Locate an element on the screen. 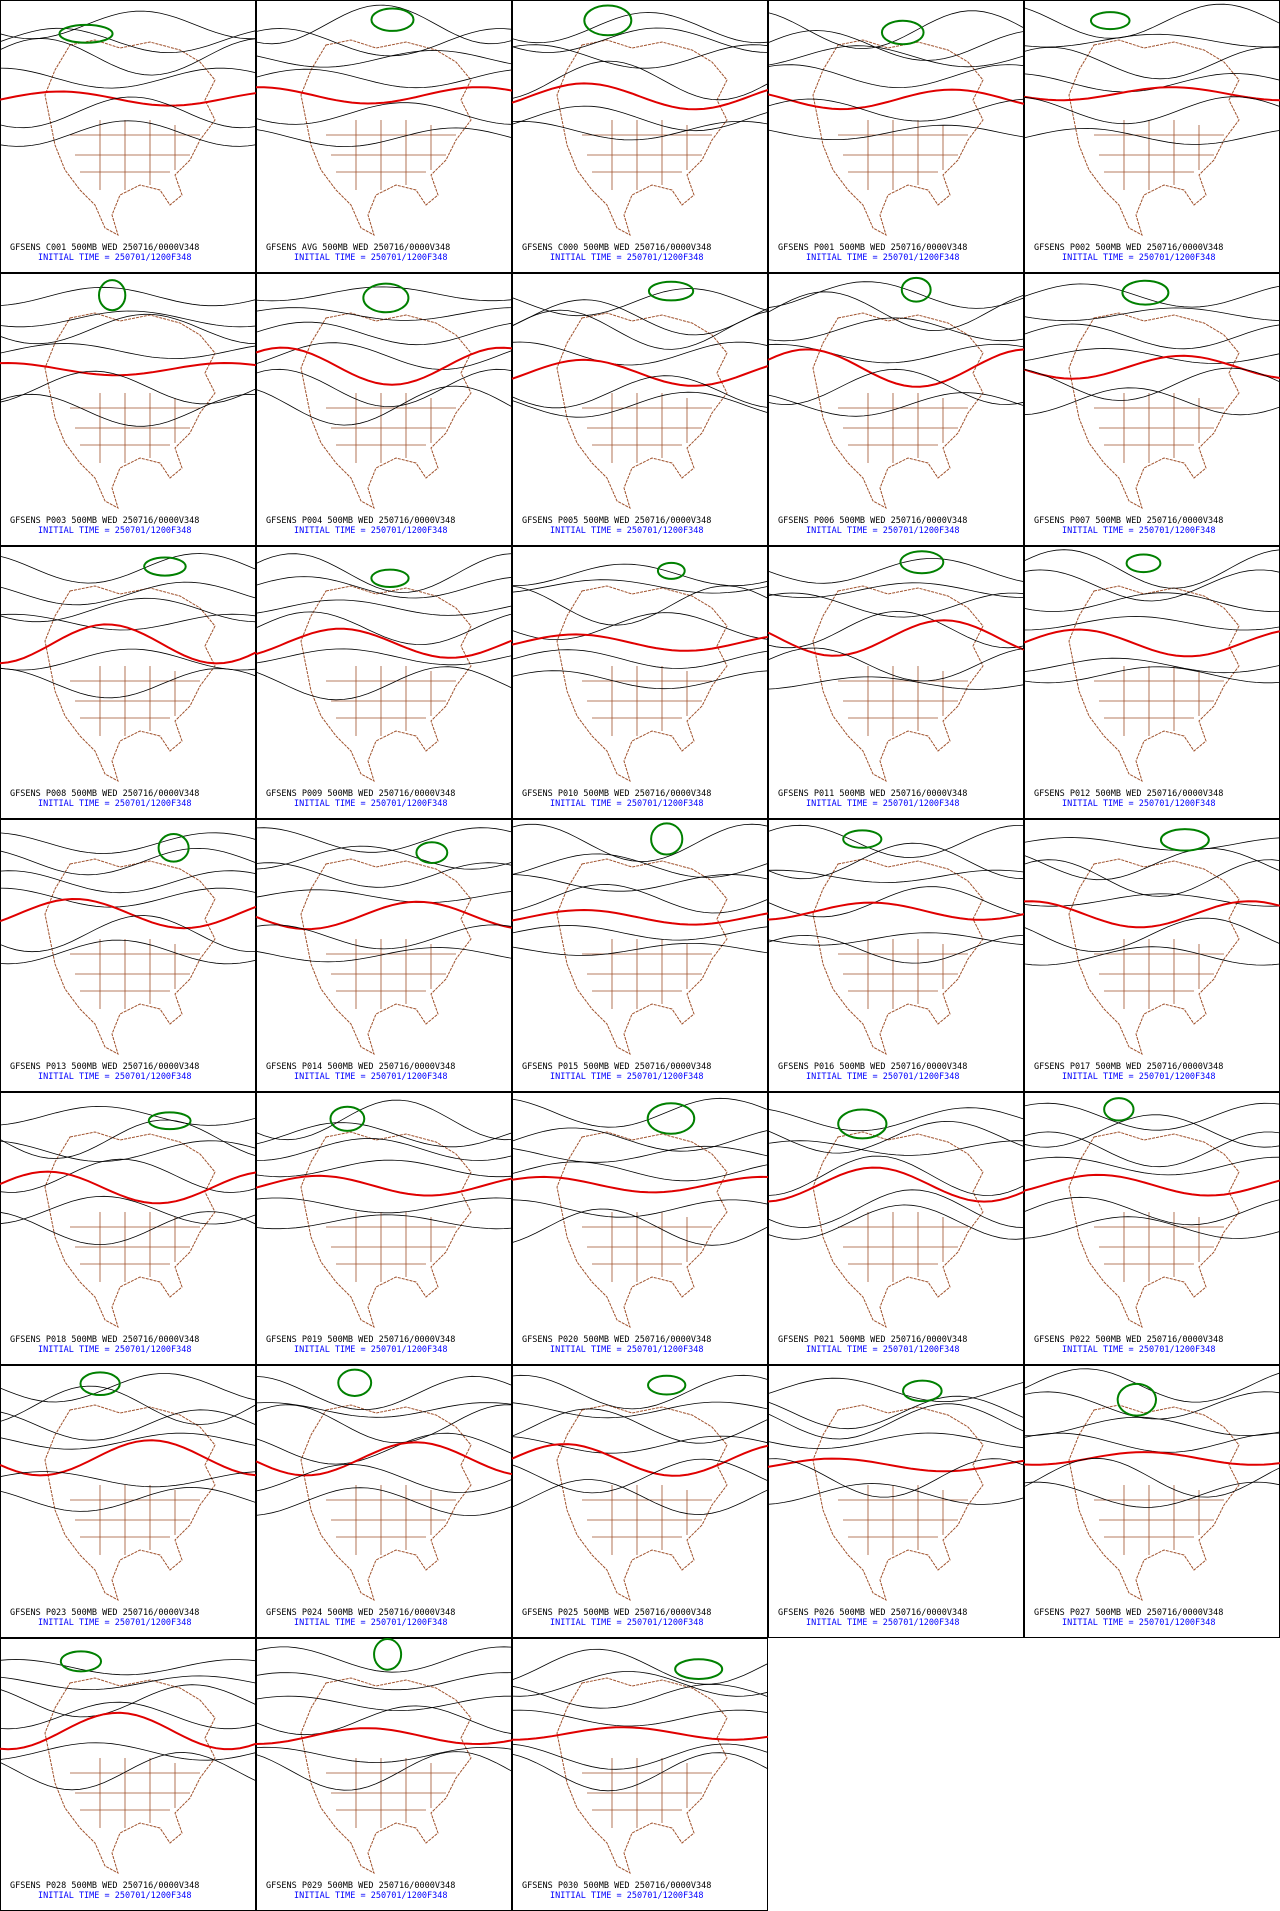 The image size is (1280, 1911). caption-line-1: GFSENS P006 500MB WED 250716/0000V348 is located at coordinates (872, 521).